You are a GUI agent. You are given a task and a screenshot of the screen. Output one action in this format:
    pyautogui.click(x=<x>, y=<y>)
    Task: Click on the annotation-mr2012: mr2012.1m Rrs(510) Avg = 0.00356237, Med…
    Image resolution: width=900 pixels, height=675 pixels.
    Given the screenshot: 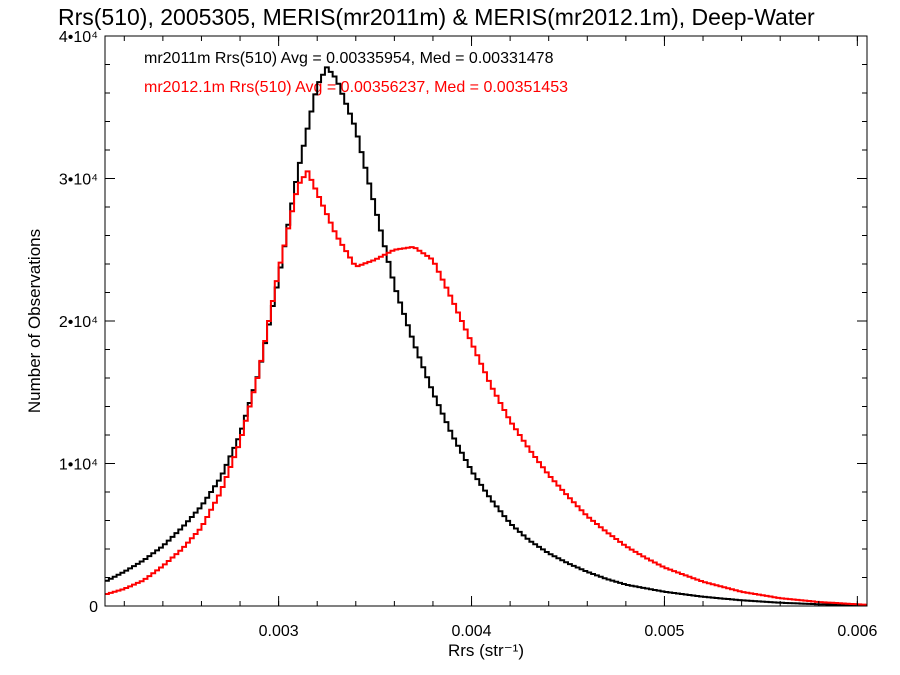 What is the action you would take?
    pyautogui.click(x=356, y=87)
    